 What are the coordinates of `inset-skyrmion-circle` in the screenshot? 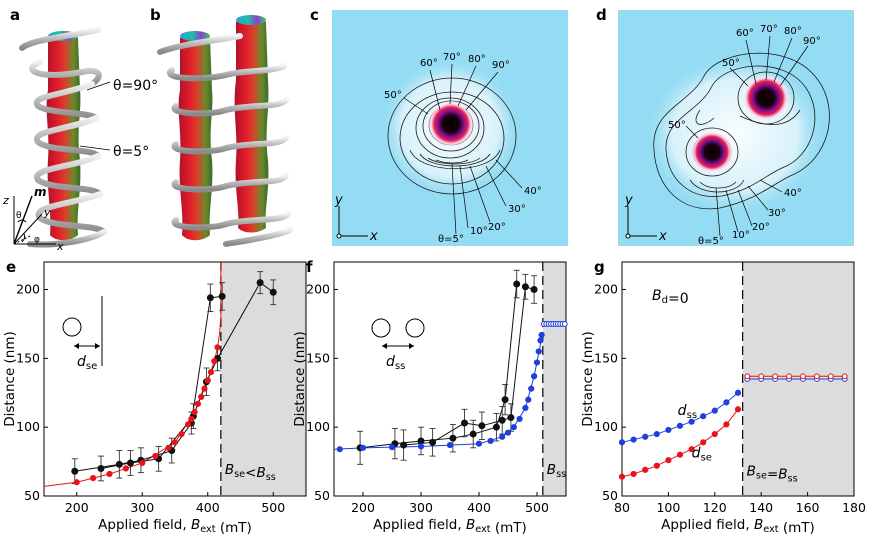 It's located at (381, 328).